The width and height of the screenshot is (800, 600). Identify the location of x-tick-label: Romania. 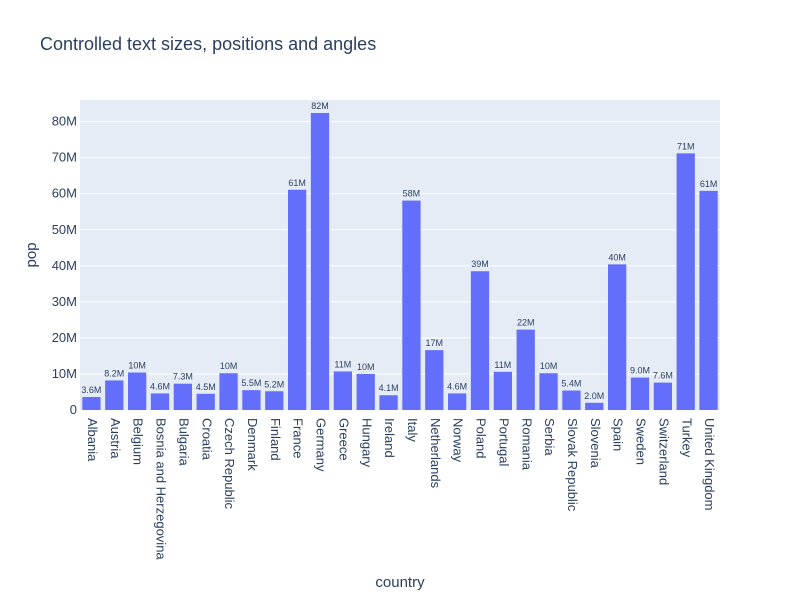
(526, 444).